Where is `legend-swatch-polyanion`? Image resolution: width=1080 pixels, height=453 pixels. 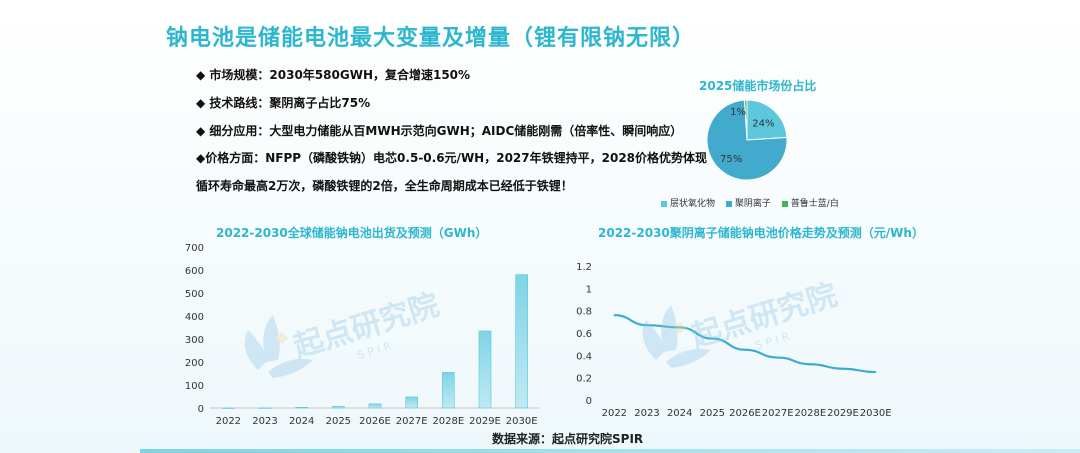
legend-swatch-polyanion is located at coordinates (728, 203).